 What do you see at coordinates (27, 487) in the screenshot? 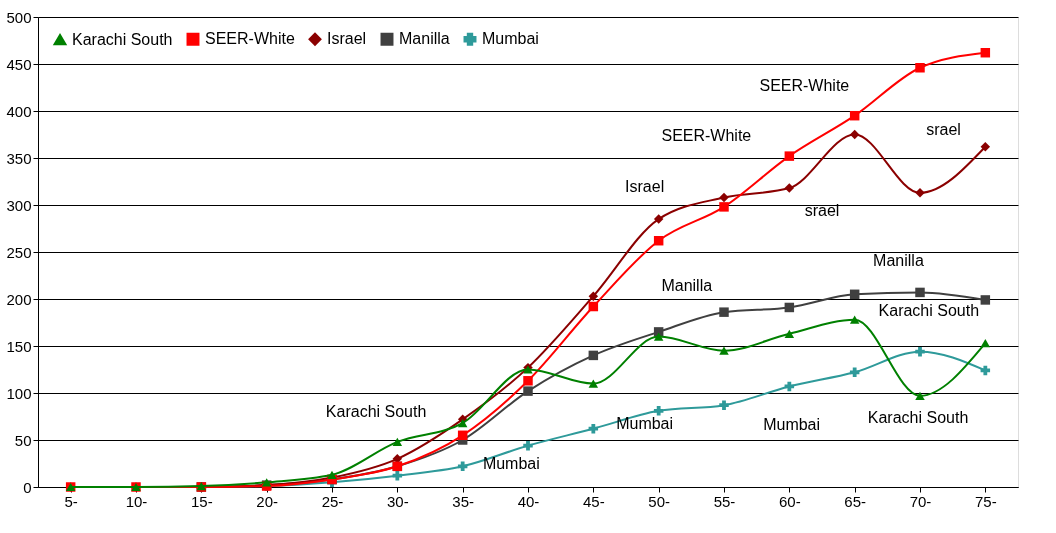
I see `y-tick-label: 0` at bounding box center [27, 487].